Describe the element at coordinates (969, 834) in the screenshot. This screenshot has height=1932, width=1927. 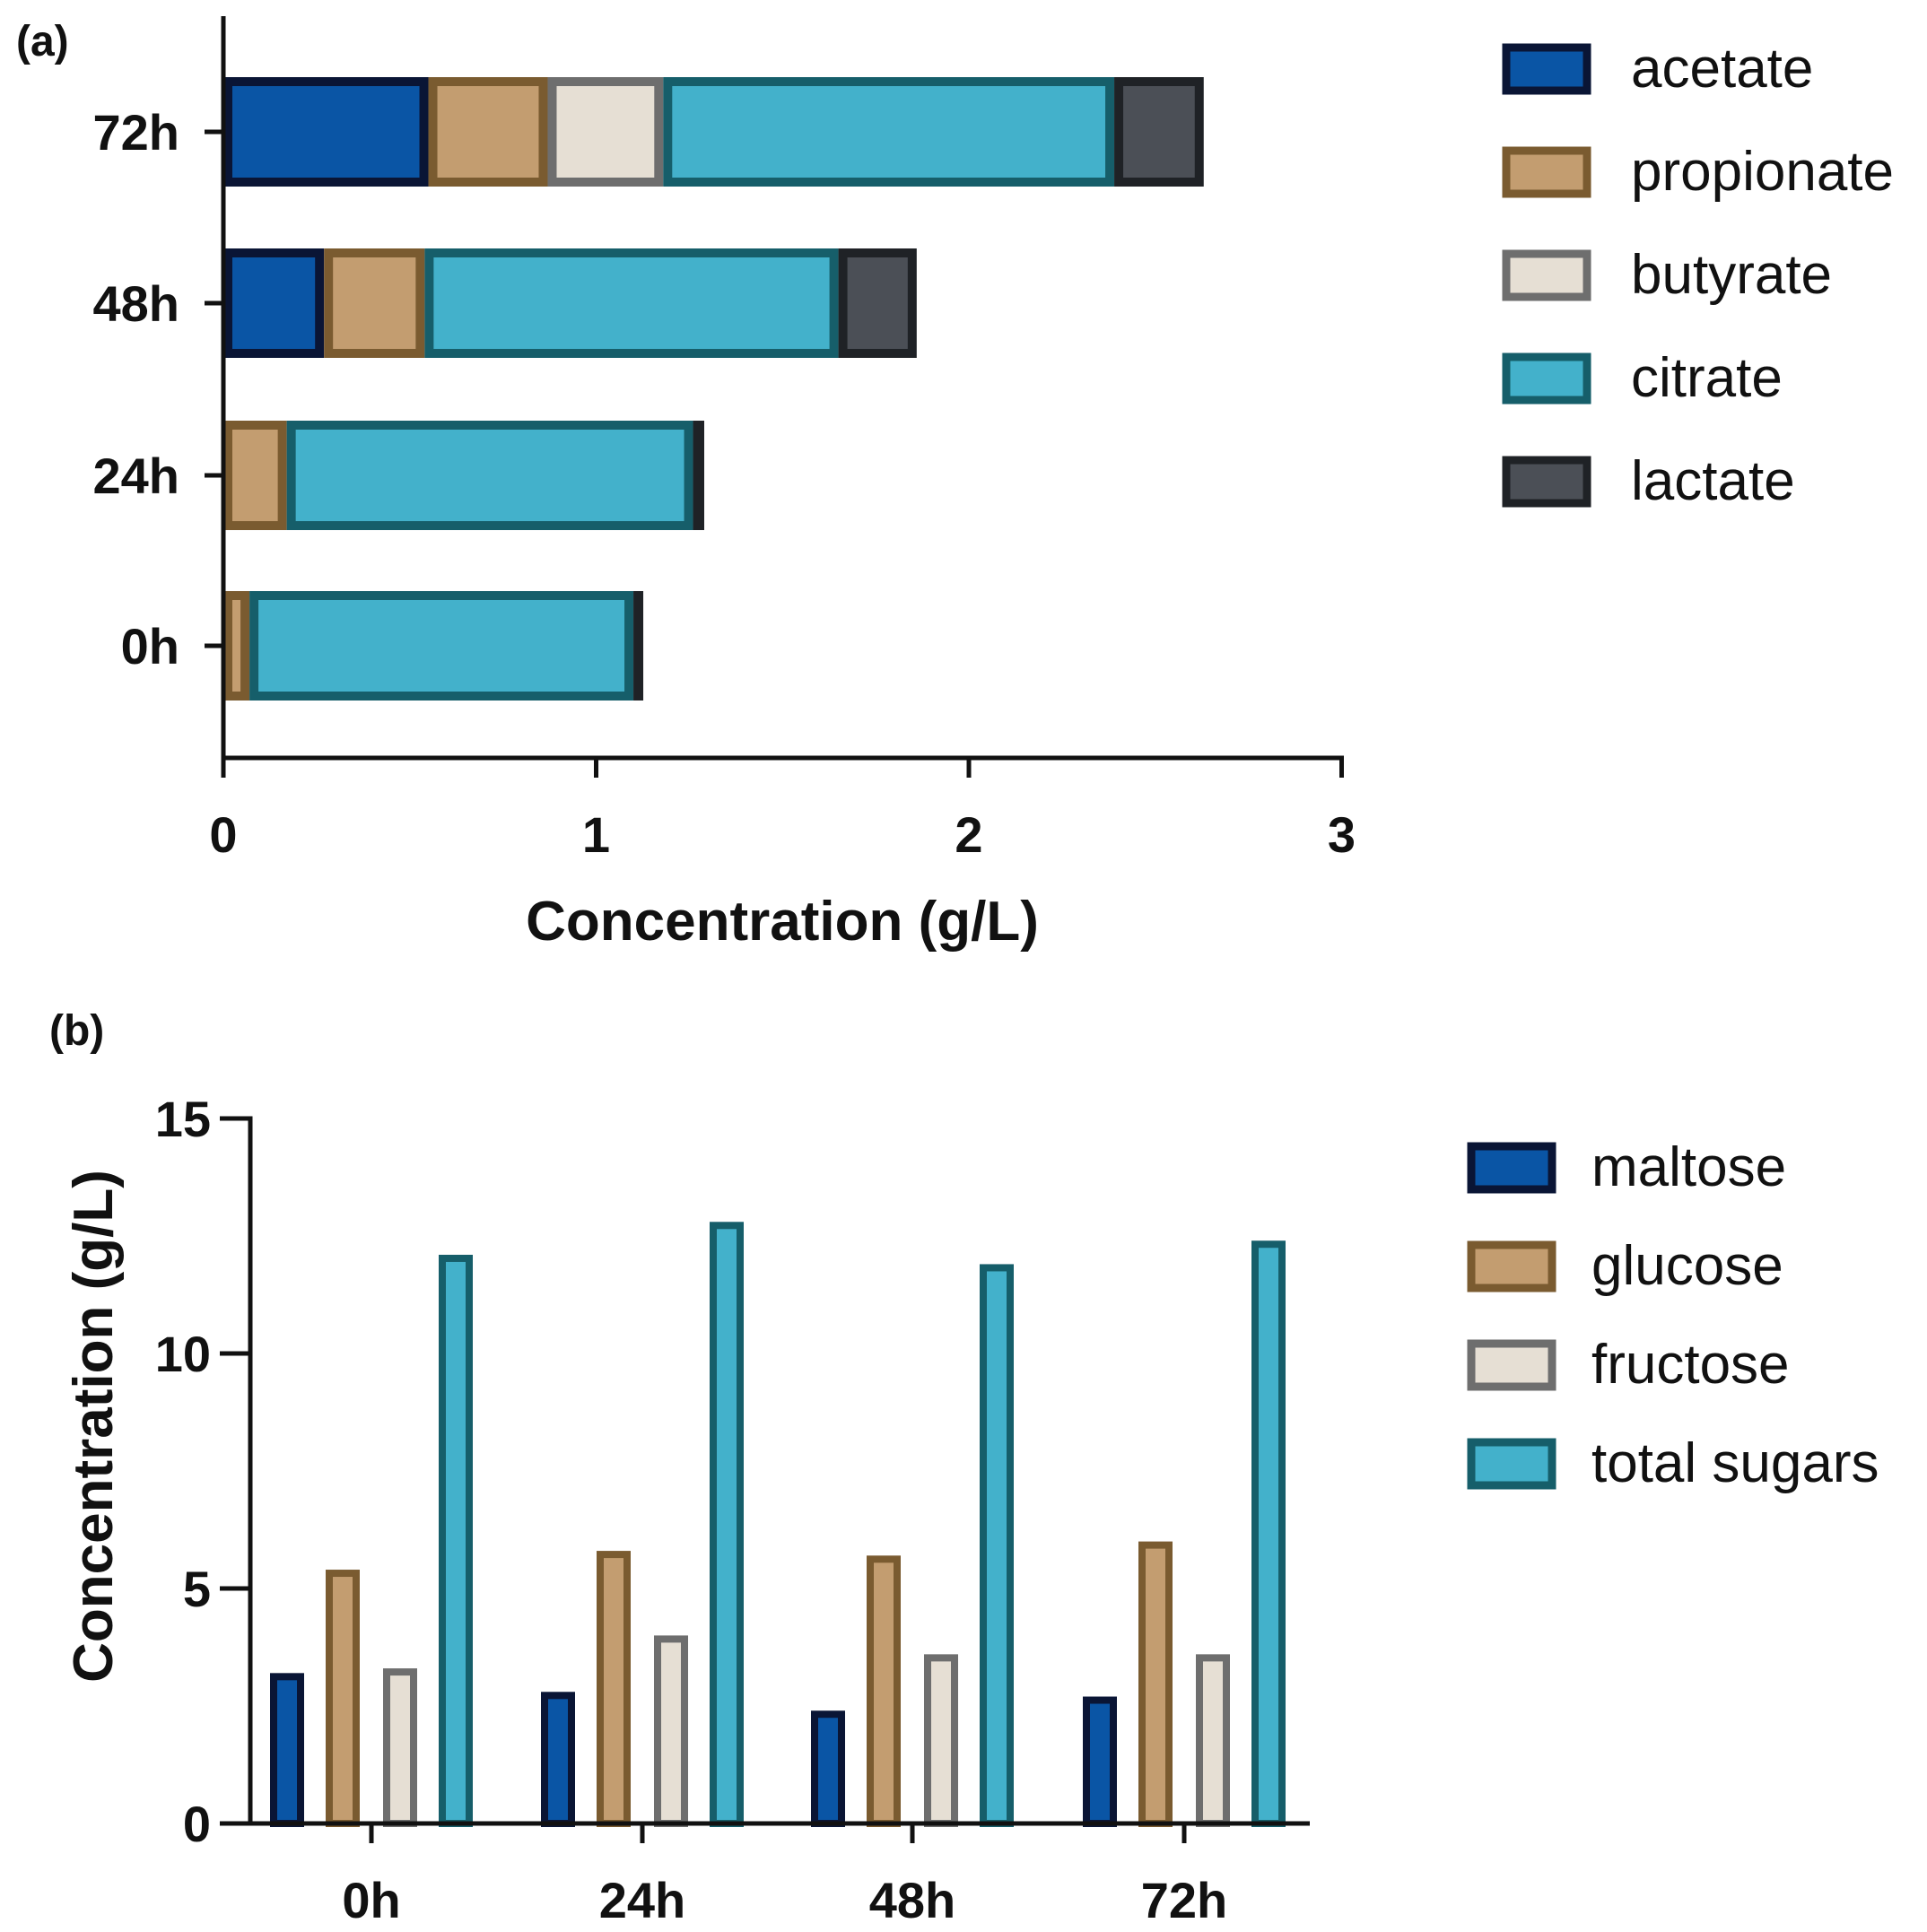
I see `a-x-tick-label-2: 2` at that location.